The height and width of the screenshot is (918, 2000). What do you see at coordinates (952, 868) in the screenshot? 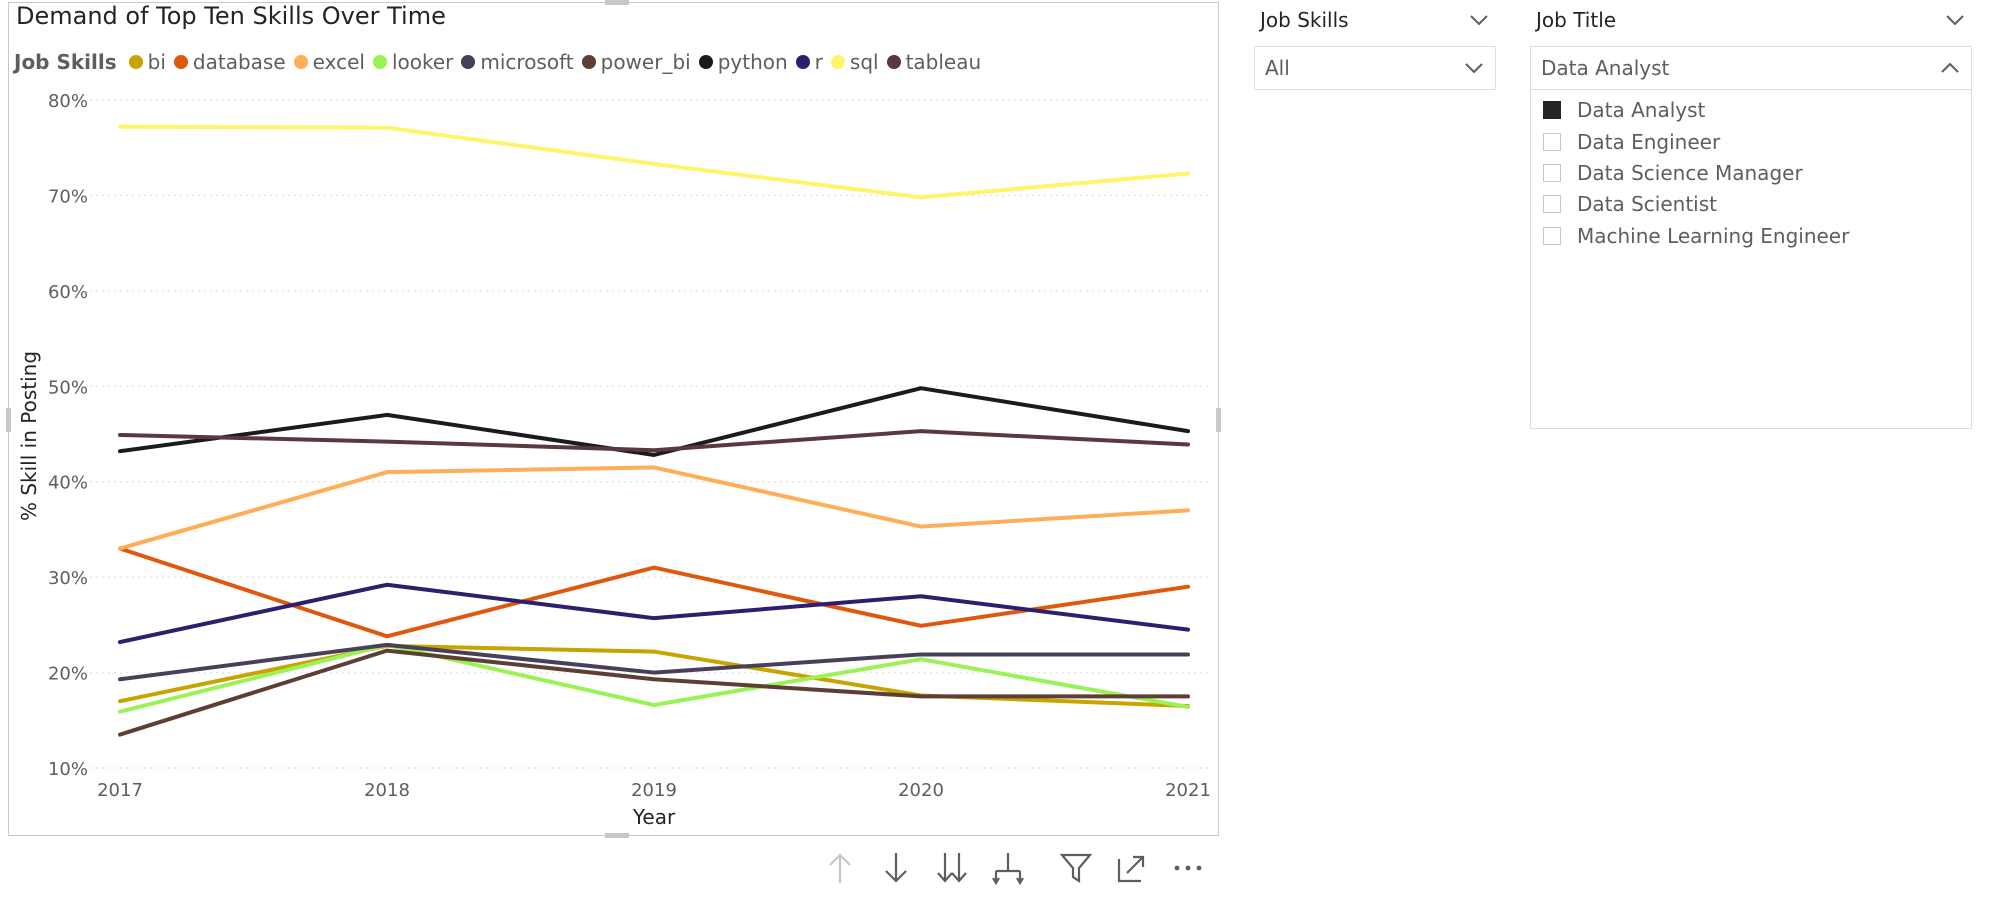
I see `double-arrow-down-icon` at bounding box center [952, 868].